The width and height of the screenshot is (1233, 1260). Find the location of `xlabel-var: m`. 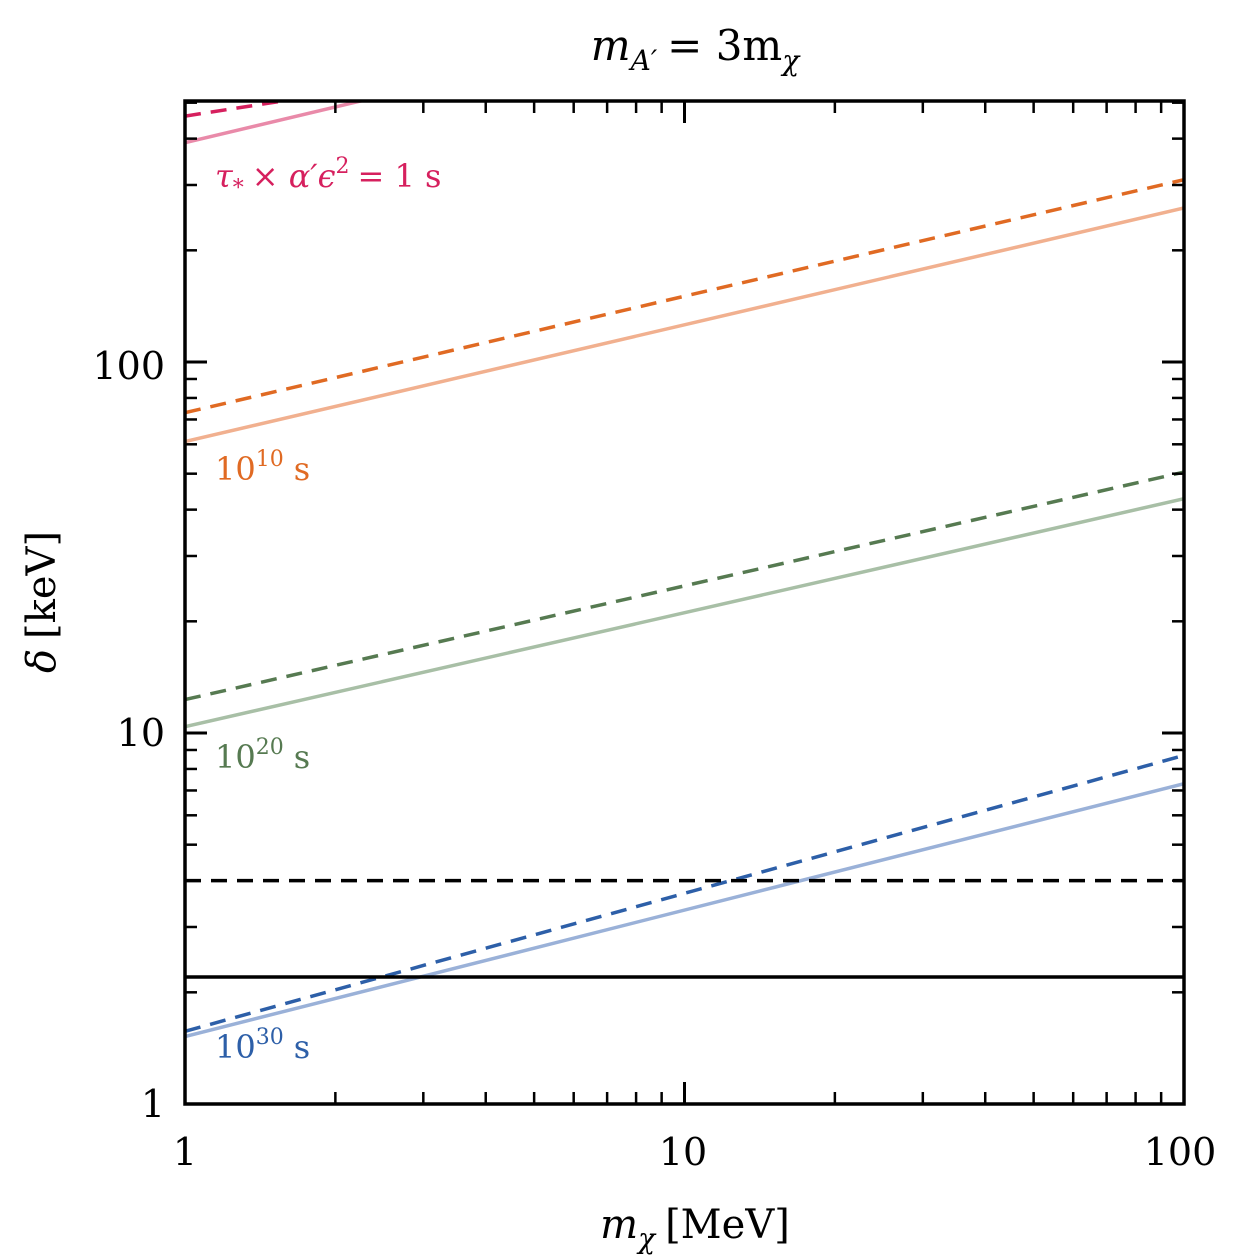

xlabel-var: m is located at coordinates (619, 1225).